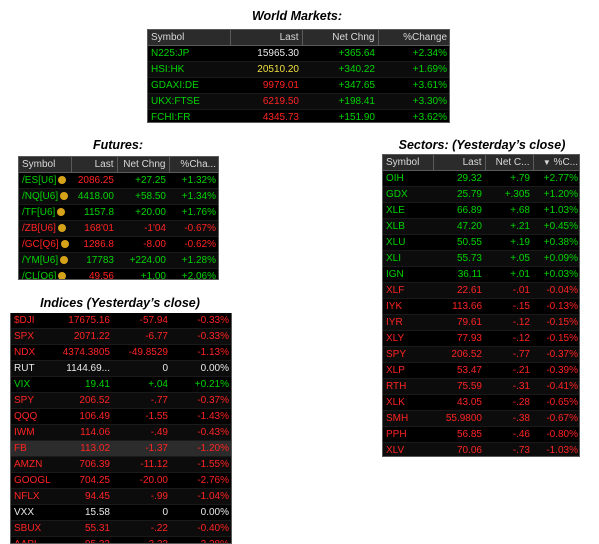  What do you see at coordinates (159, 400) in the screenshot?
I see `net-change-cell-text: -.77` at bounding box center [159, 400].